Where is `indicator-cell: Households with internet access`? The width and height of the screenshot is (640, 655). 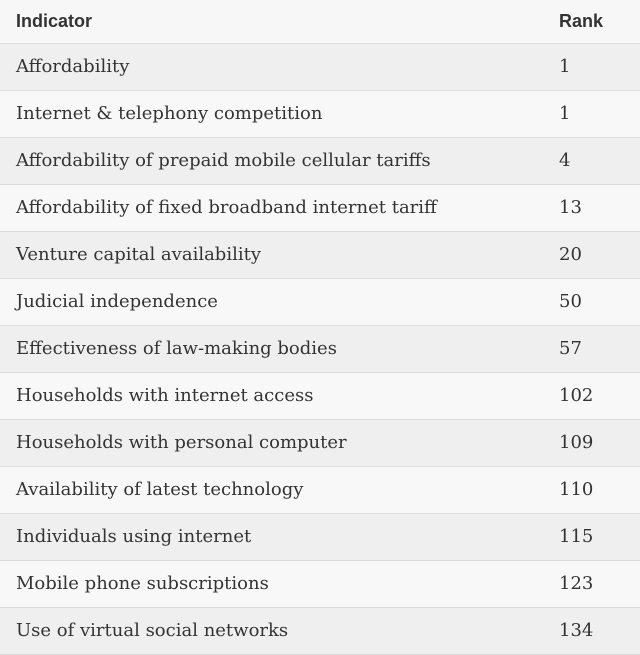
indicator-cell: Households with internet access is located at coordinates (271, 396).